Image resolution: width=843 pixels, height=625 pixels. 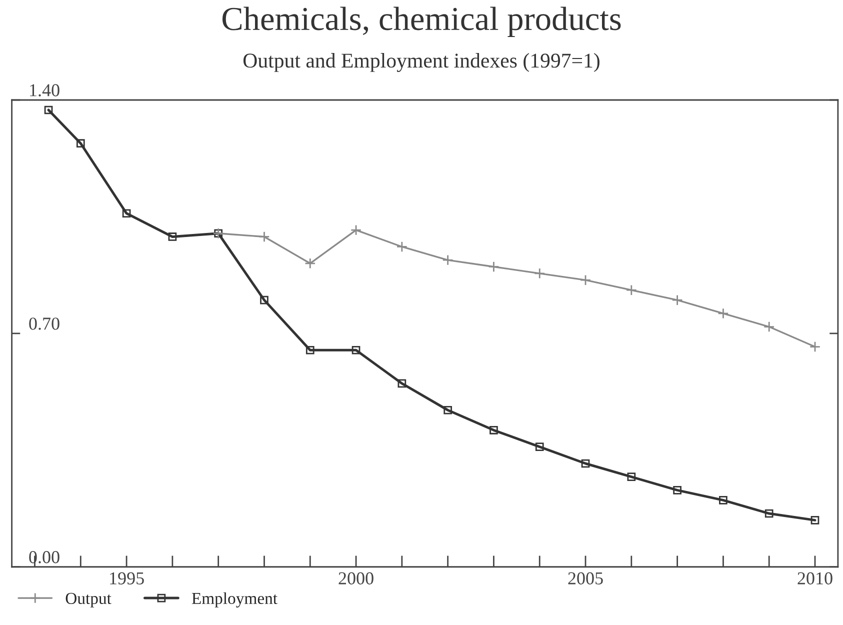 What do you see at coordinates (235, 600) in the screenshot?
I see `legend-label: Employment` at bounding box center [235, 600].